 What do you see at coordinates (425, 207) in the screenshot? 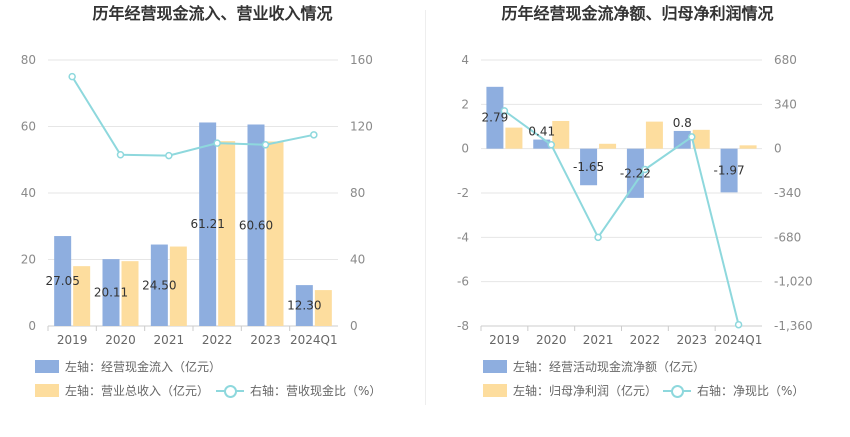
I see `panel-divider` at bounding box center [425, 207].